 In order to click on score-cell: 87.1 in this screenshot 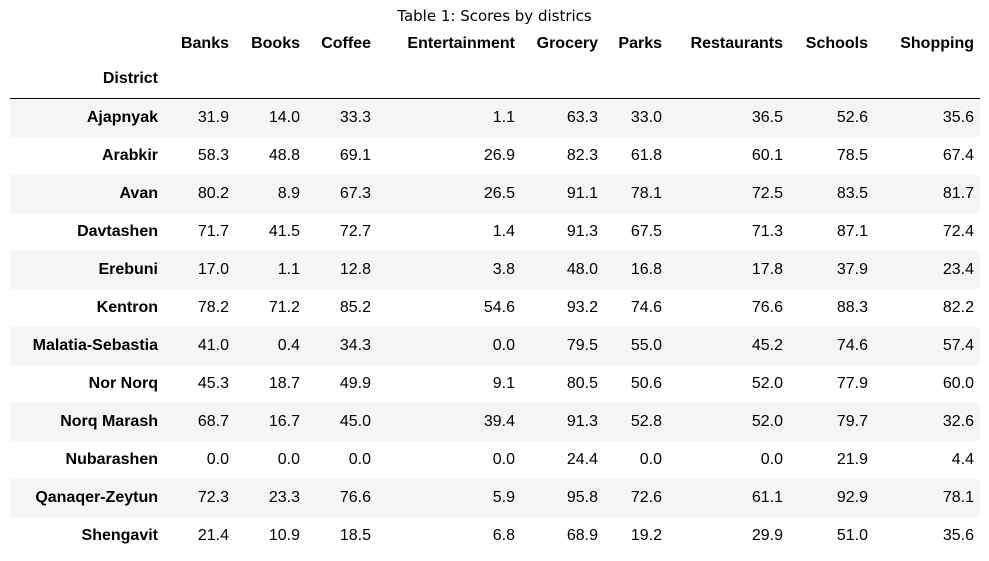, I will do `click(852, 231)`.